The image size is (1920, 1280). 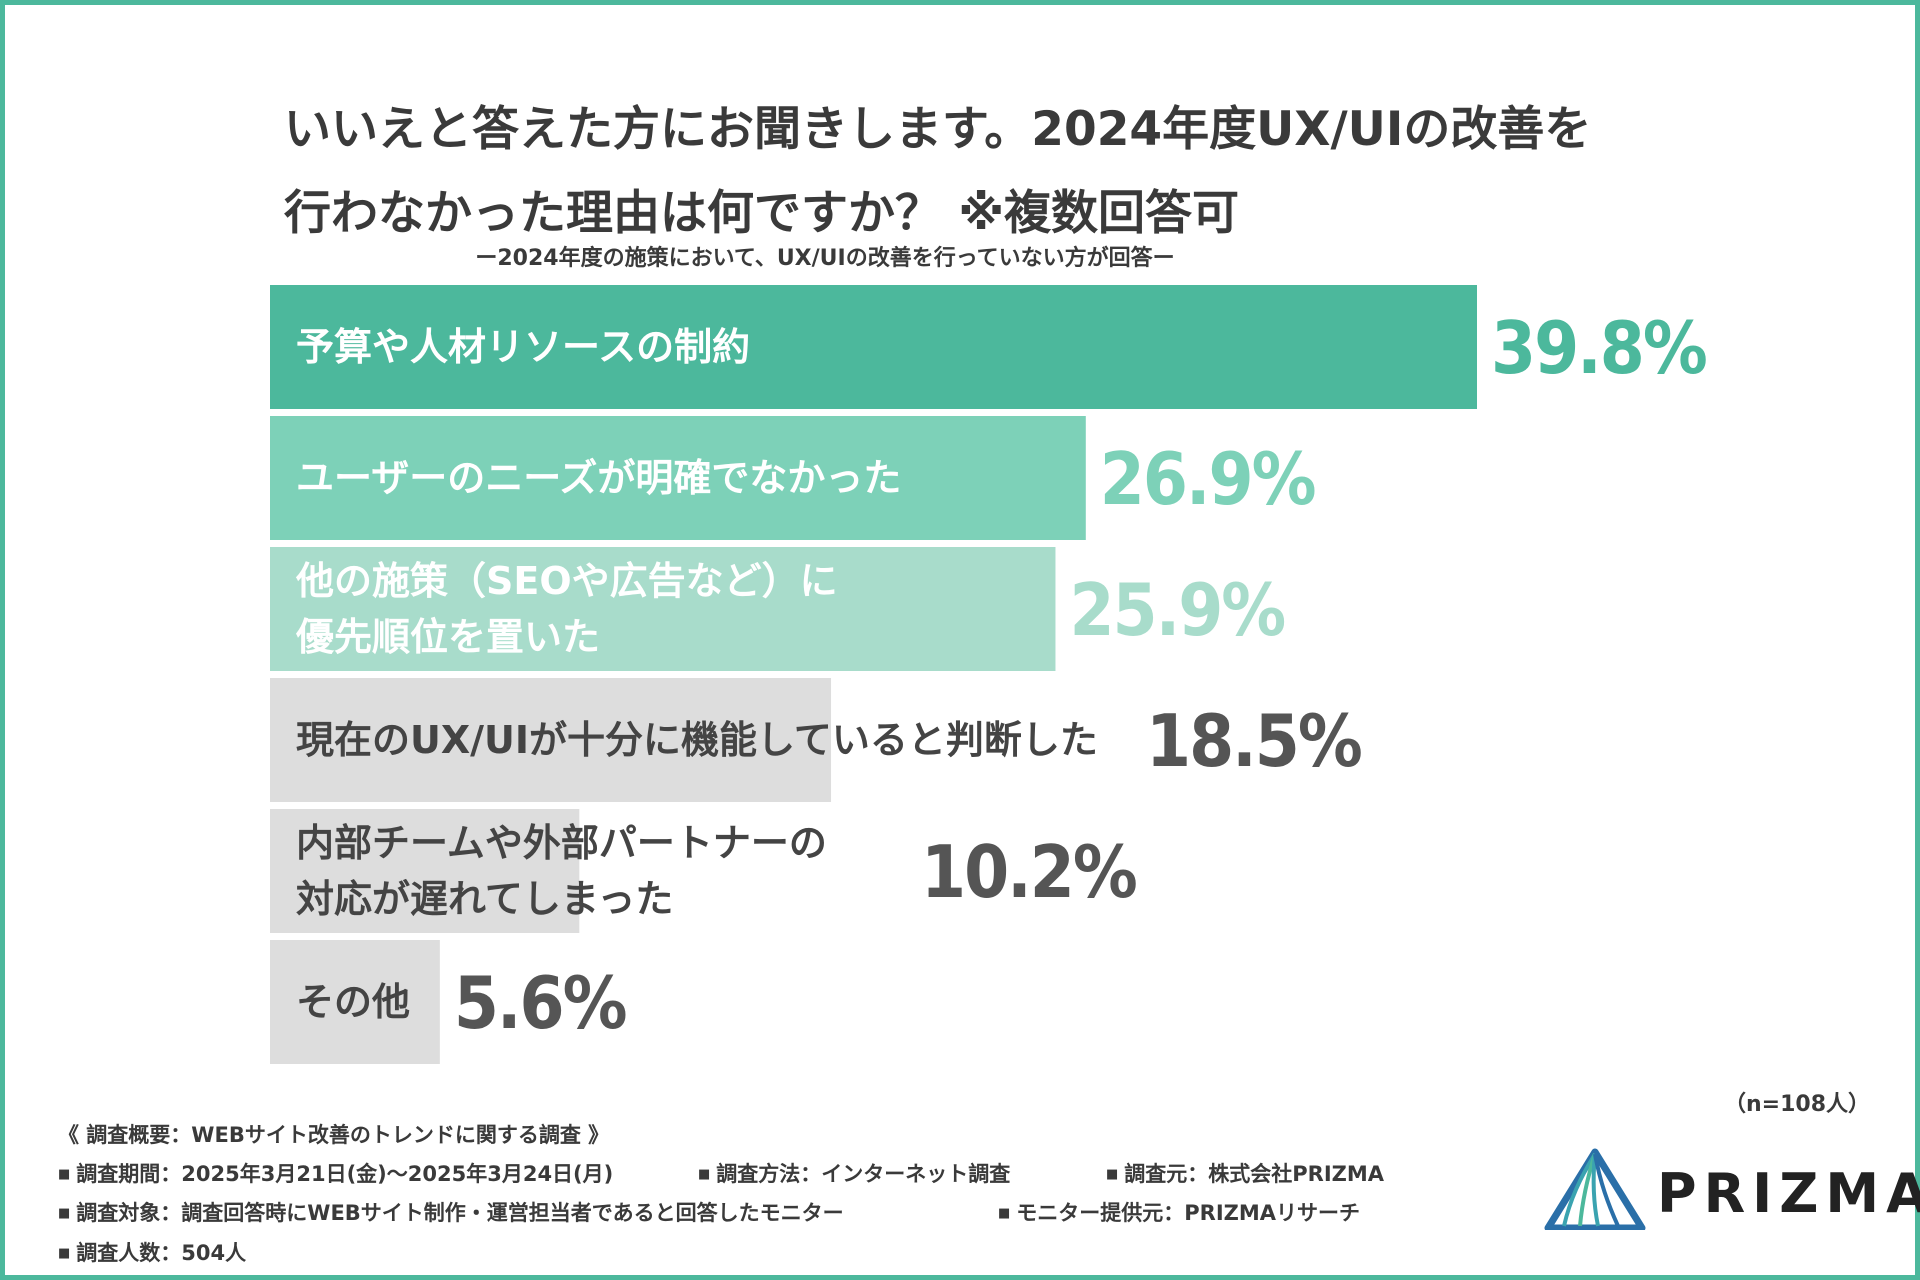 I want to click on bar-value-1: 39.8%, so click(x=1598, y=348).